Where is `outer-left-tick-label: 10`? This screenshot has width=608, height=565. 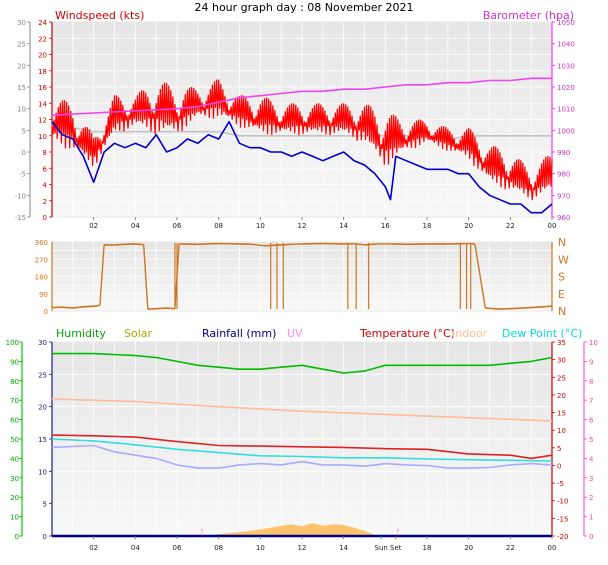 outer-left-tick-label: 10 is located at coordinates (21, 110).